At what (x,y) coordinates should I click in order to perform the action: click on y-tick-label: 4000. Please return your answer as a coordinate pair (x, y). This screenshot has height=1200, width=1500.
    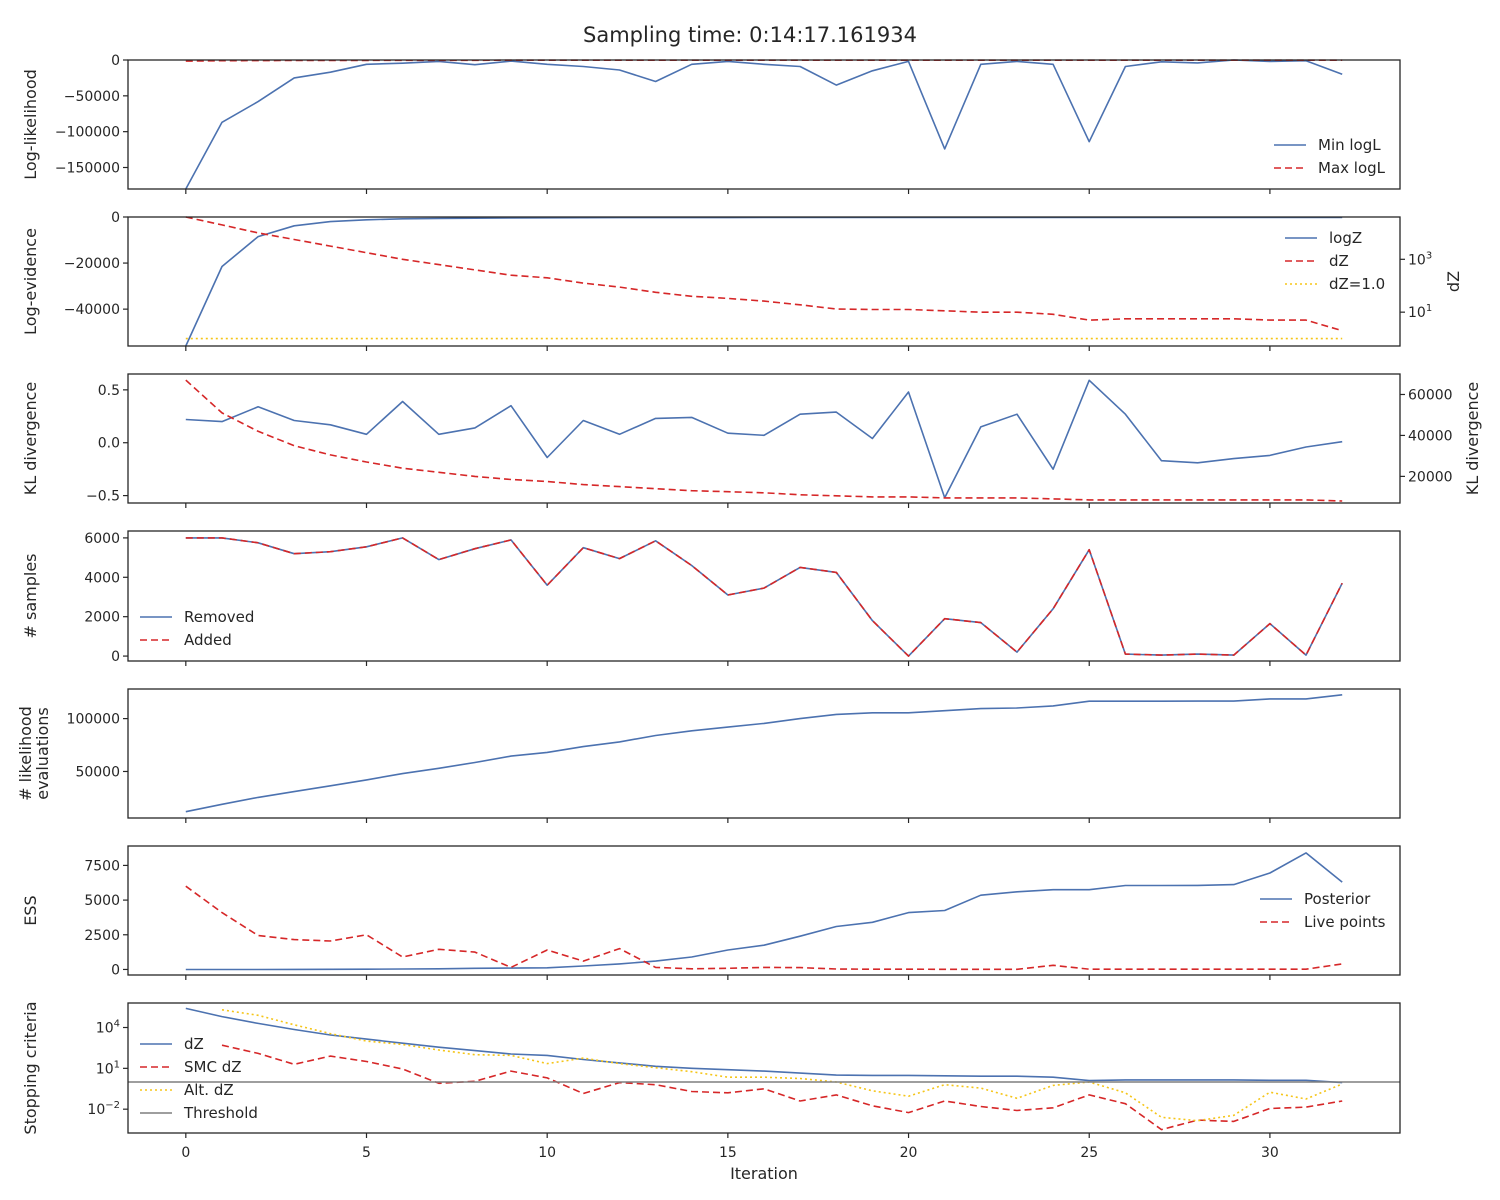
    Looking at the image, I should click on (102, 578).